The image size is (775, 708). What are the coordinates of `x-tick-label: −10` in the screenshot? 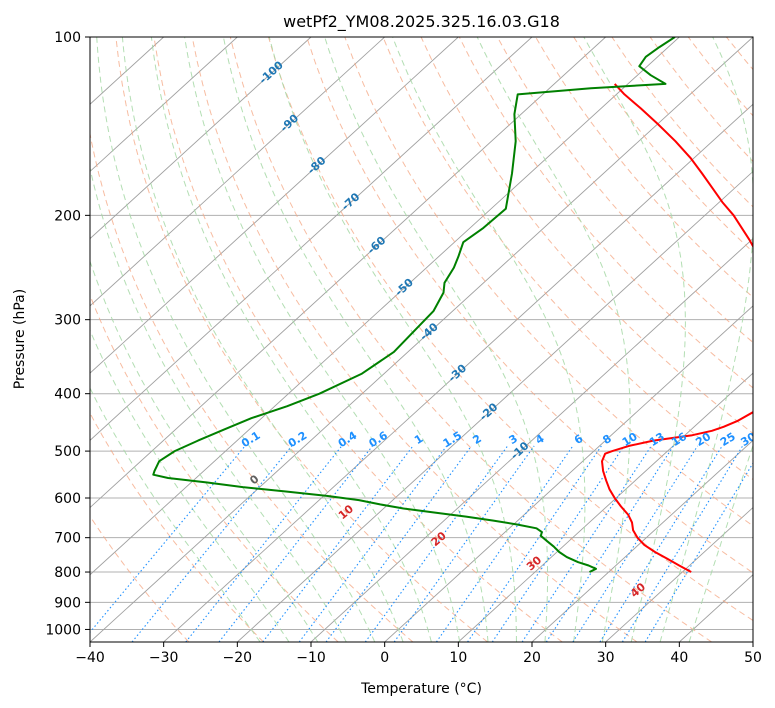 It's located at (311, 658).